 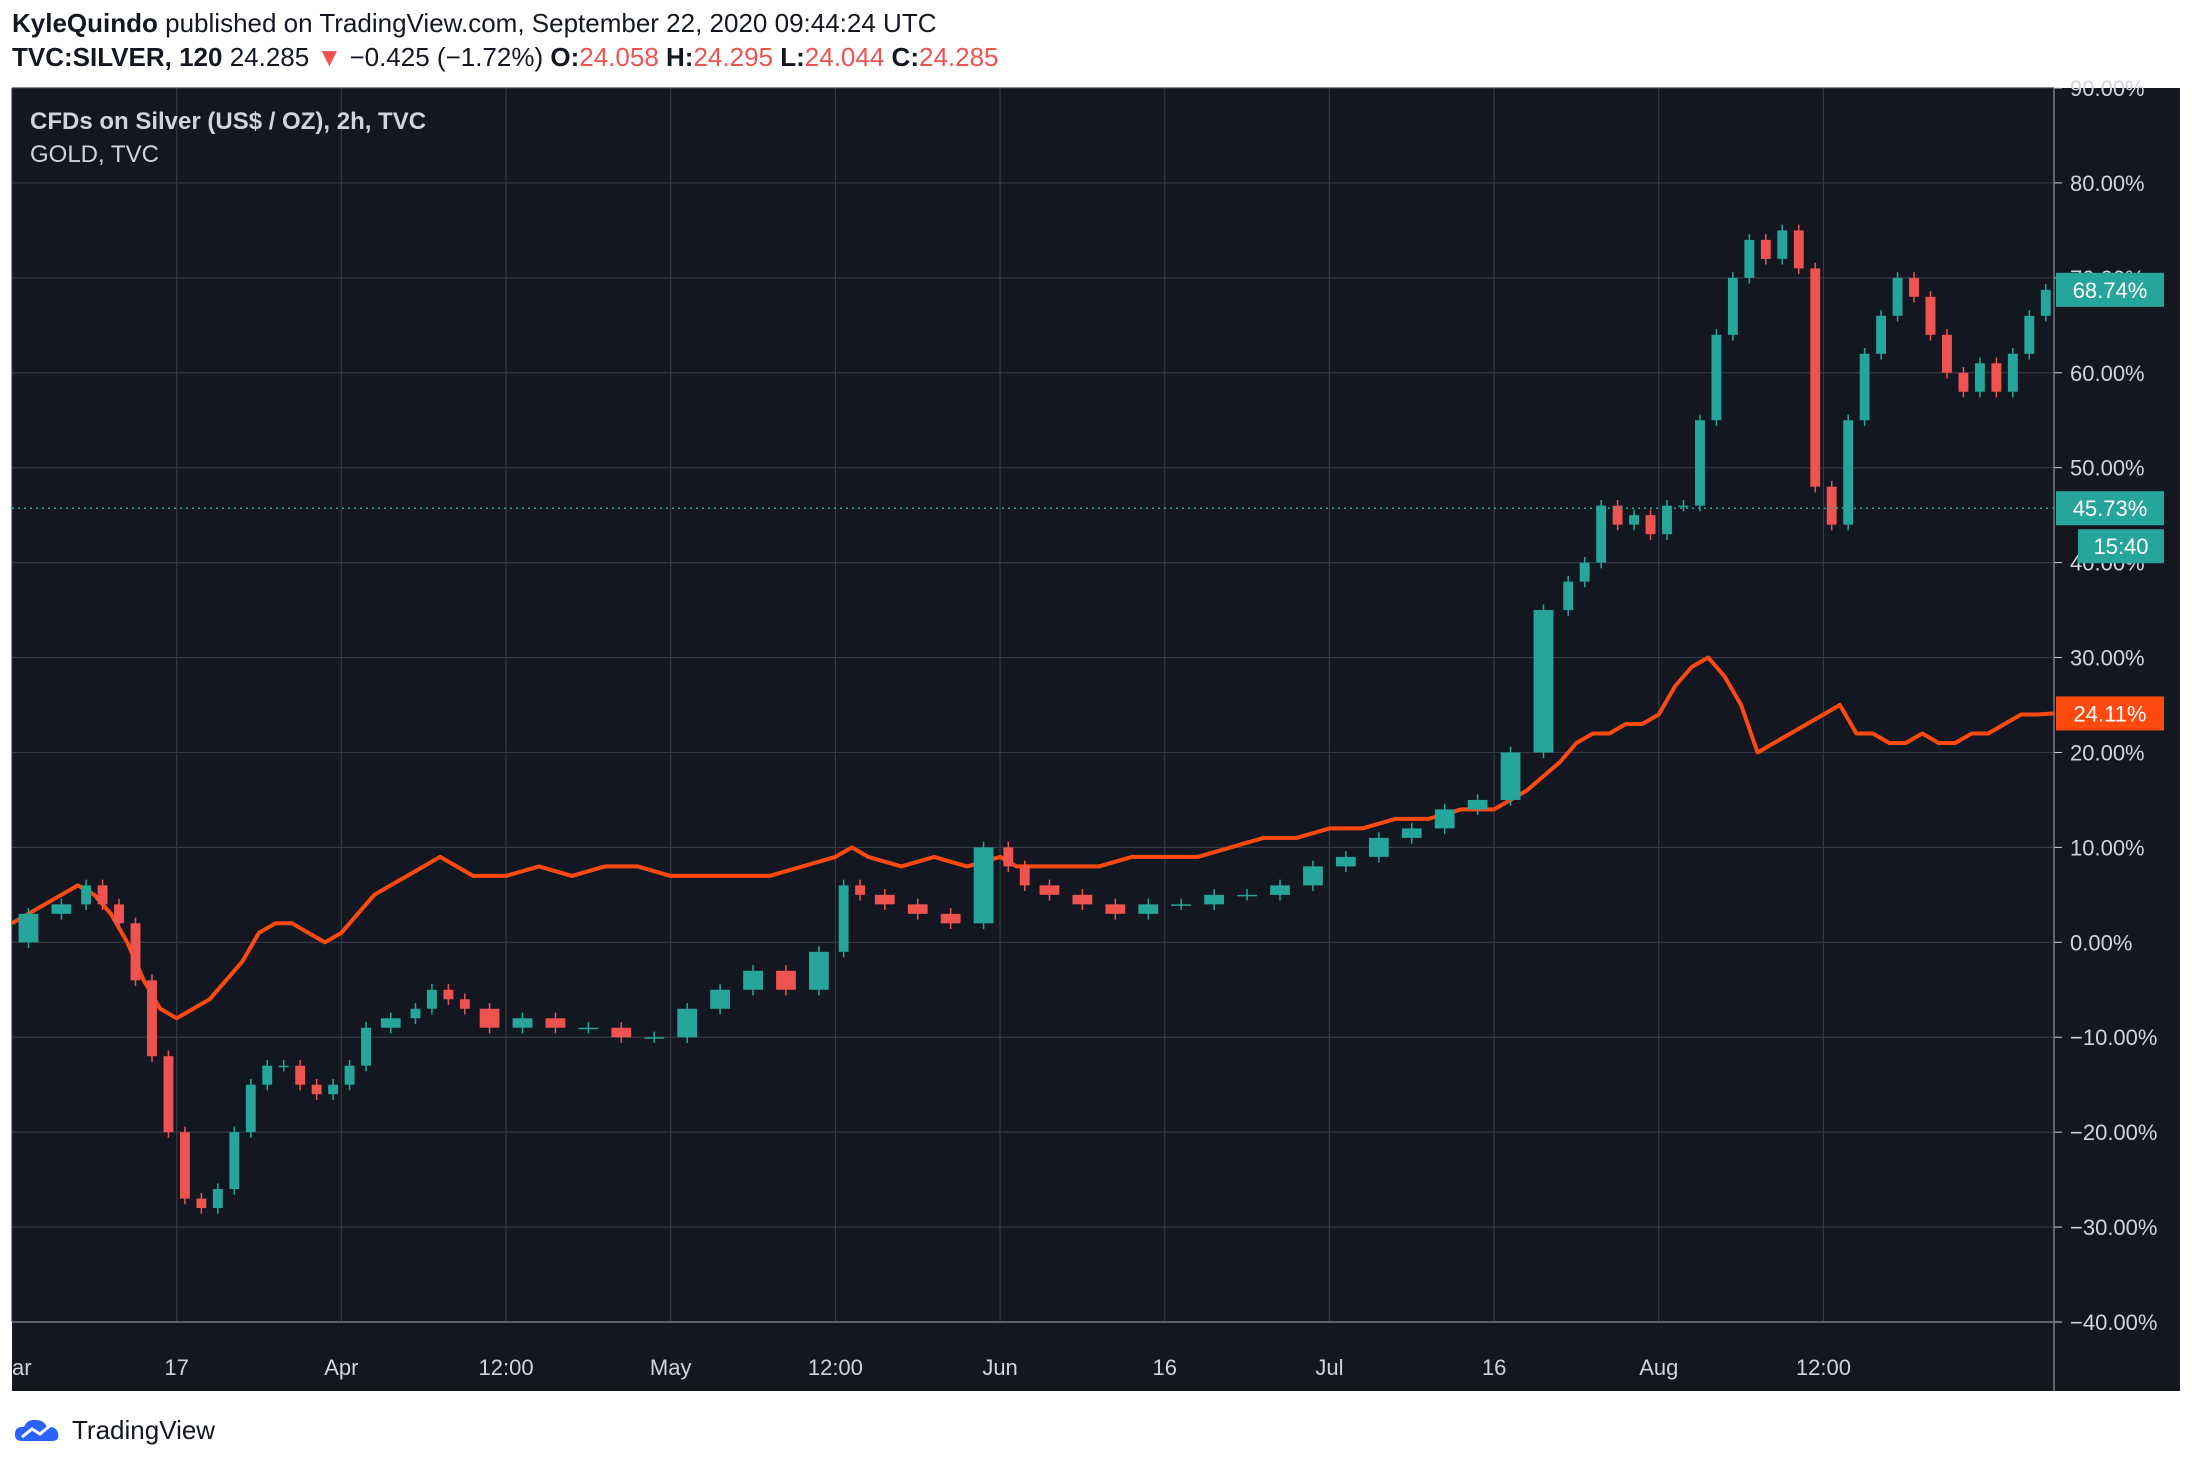 What do you see at coordinates (792, 57) in the screenshot?
I see `low-label: L:` at bounding box center [792, 57].